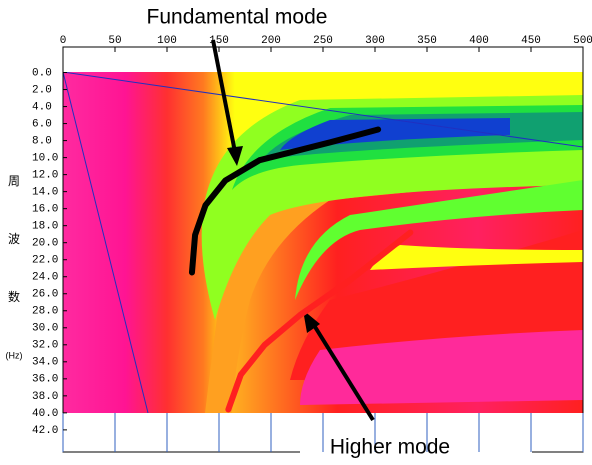 The image size is (592, 465). I want to click on y-axis-label: 数, so click(14, 296).